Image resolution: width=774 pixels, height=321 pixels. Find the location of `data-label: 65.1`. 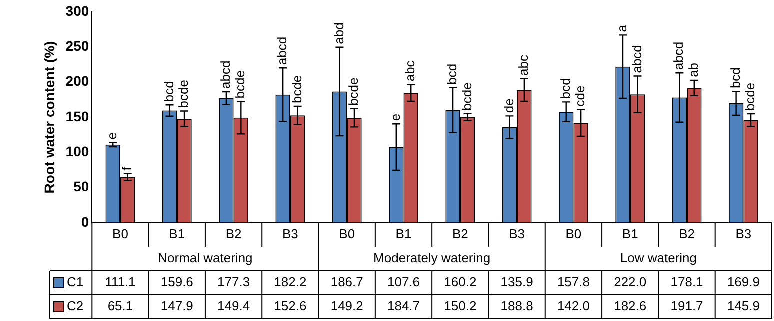

data-label: 65.1 is located at coordinates (121, 306).